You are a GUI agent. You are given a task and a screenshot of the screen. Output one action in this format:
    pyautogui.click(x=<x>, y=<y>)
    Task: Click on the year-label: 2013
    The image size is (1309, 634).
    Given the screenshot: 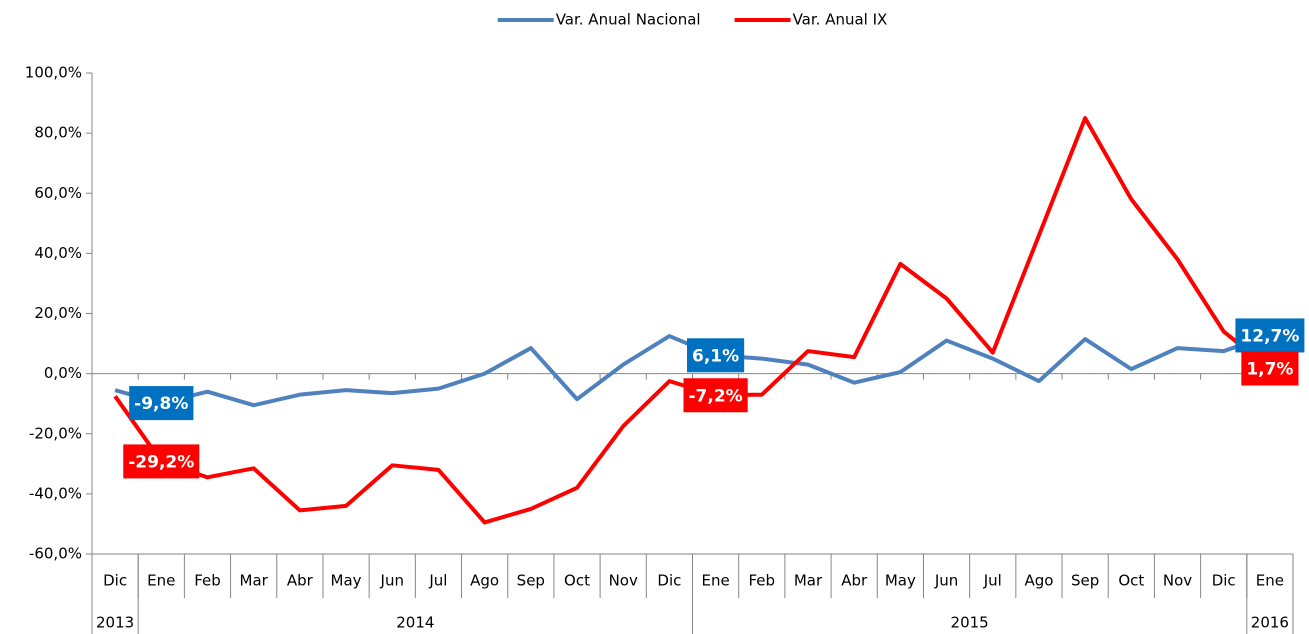 What is the action you would take?
    pyautogui.click(x=115, y=623)
    